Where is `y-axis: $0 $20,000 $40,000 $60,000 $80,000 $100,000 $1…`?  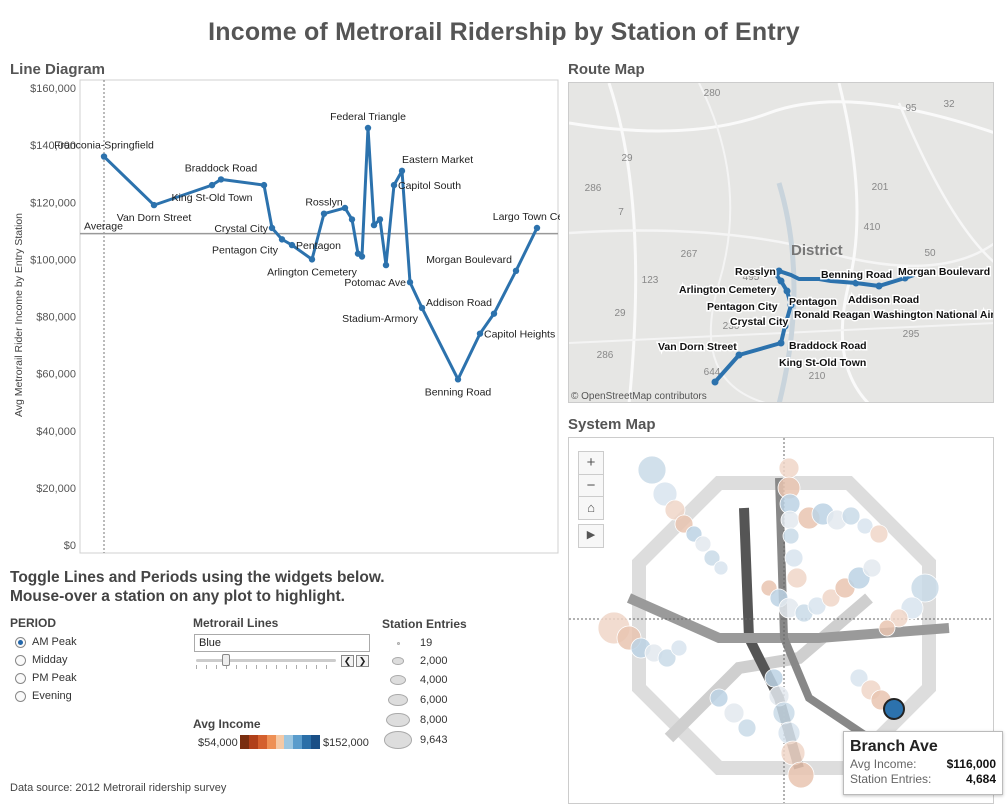
y-axis: $0 $20,000 $40,000 $60,000 $80,000 $100,000 $1… is located at coordinates (53, 317).